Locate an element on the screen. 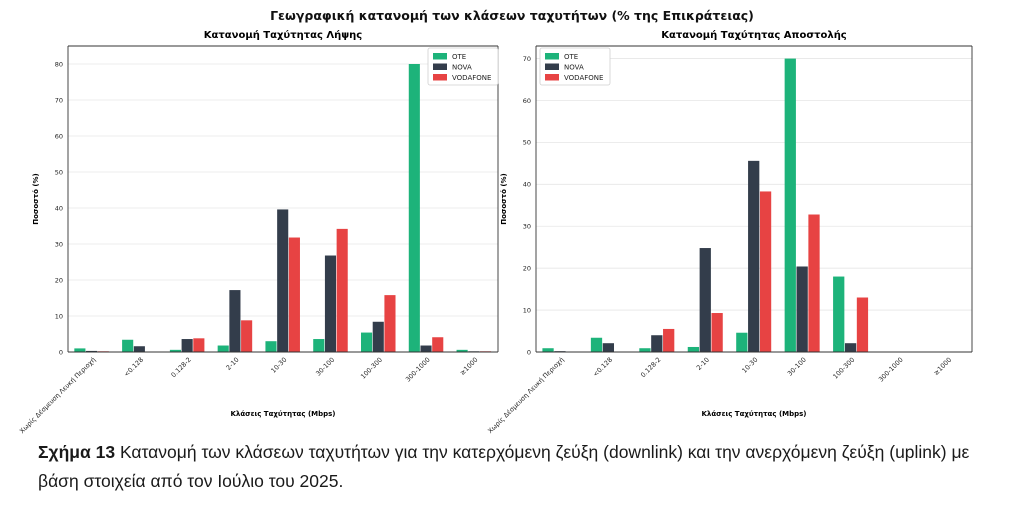  y-tick-label: 80 is located at coordinates (59, 64).